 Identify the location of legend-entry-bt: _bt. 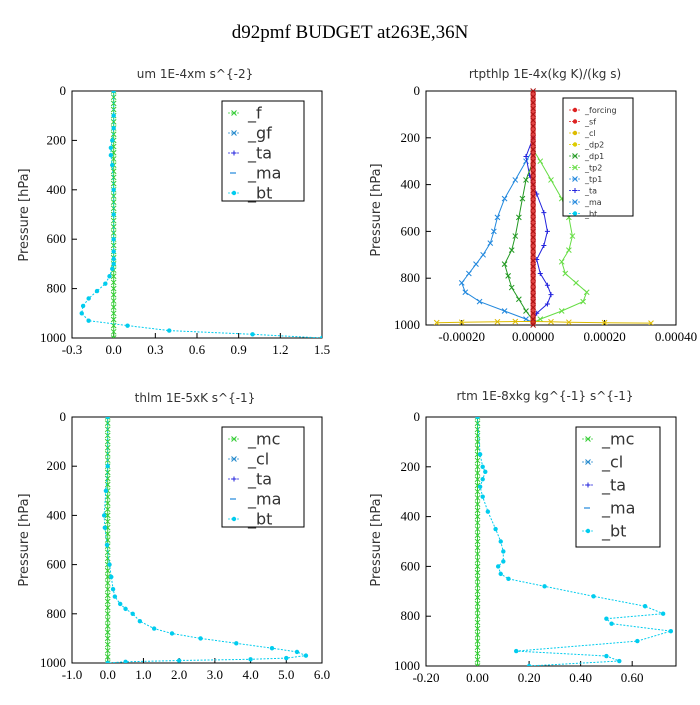
(259, 194).